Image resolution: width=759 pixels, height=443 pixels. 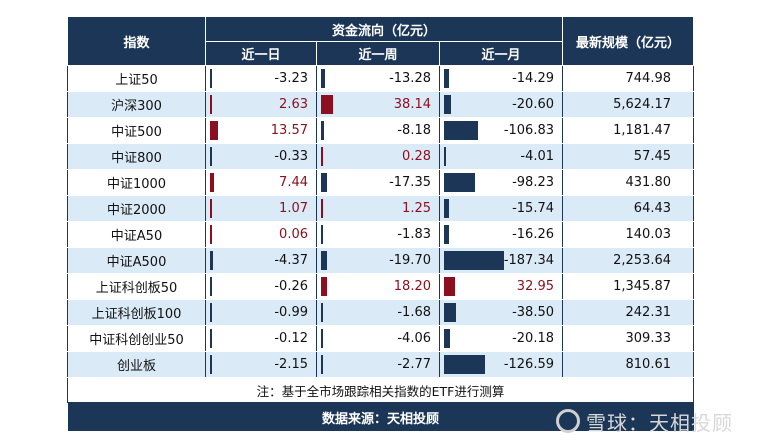 I want to click on flow-cell-month: -126.59, so click(x=501, y=364).